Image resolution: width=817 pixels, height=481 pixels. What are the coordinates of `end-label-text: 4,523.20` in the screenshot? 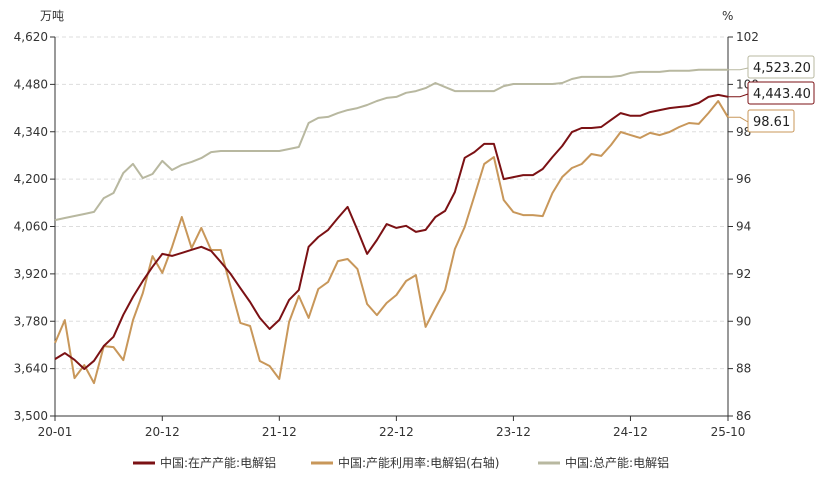 It's located at (782, 68).